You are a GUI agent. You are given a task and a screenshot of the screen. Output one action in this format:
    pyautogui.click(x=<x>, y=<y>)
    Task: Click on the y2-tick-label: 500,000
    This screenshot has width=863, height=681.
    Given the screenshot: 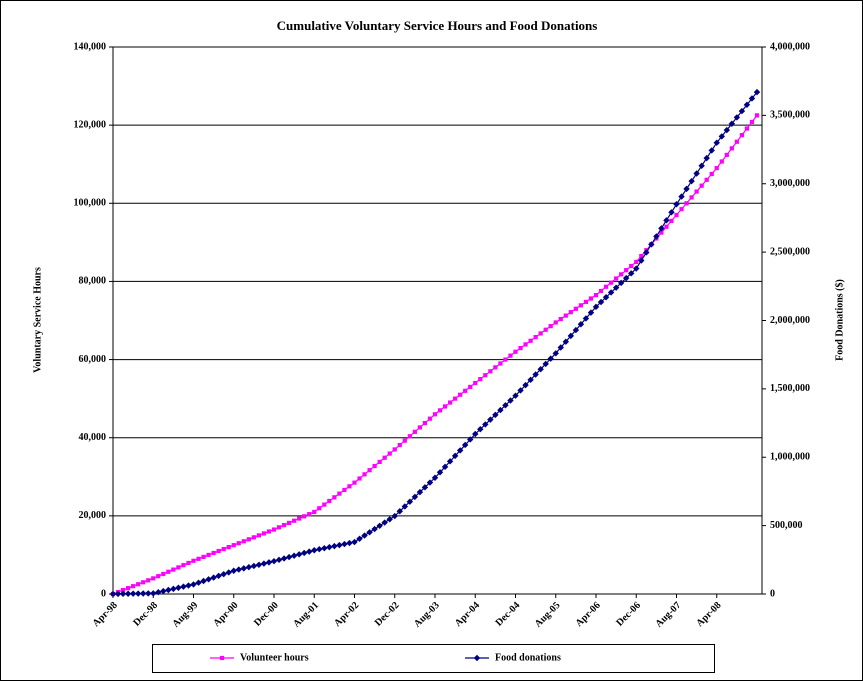 What is the action you would take?
    pyautogui.click(x=786, y=525)
    